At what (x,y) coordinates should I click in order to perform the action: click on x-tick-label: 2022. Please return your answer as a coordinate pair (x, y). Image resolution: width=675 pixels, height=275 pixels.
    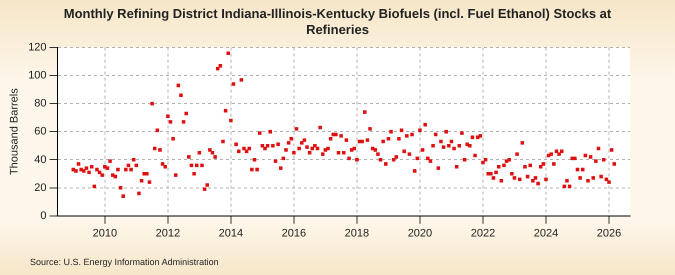
    Looking at the image, I should click on (483, 233).